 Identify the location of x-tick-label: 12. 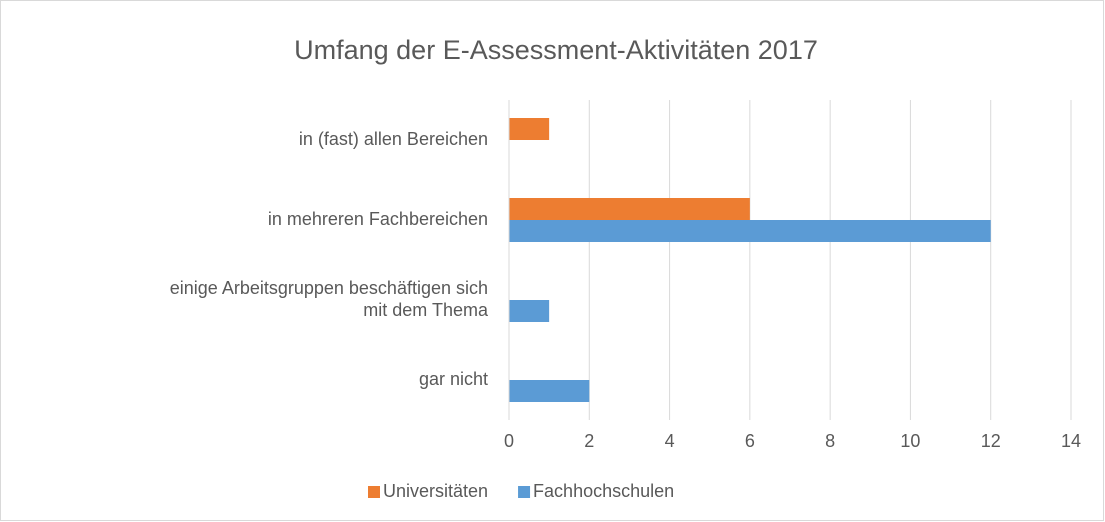
(991, 441).